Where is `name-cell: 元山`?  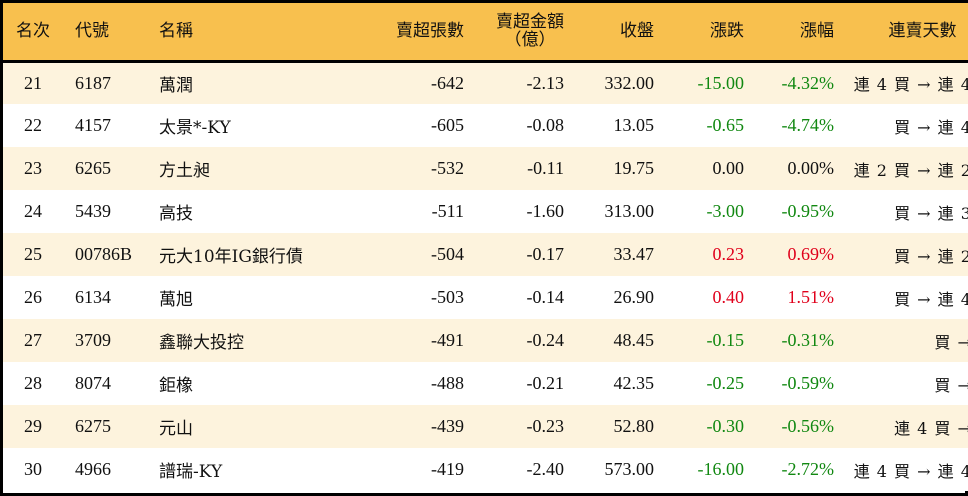
name-cell: 元山 is located at coordinates (176, 429).